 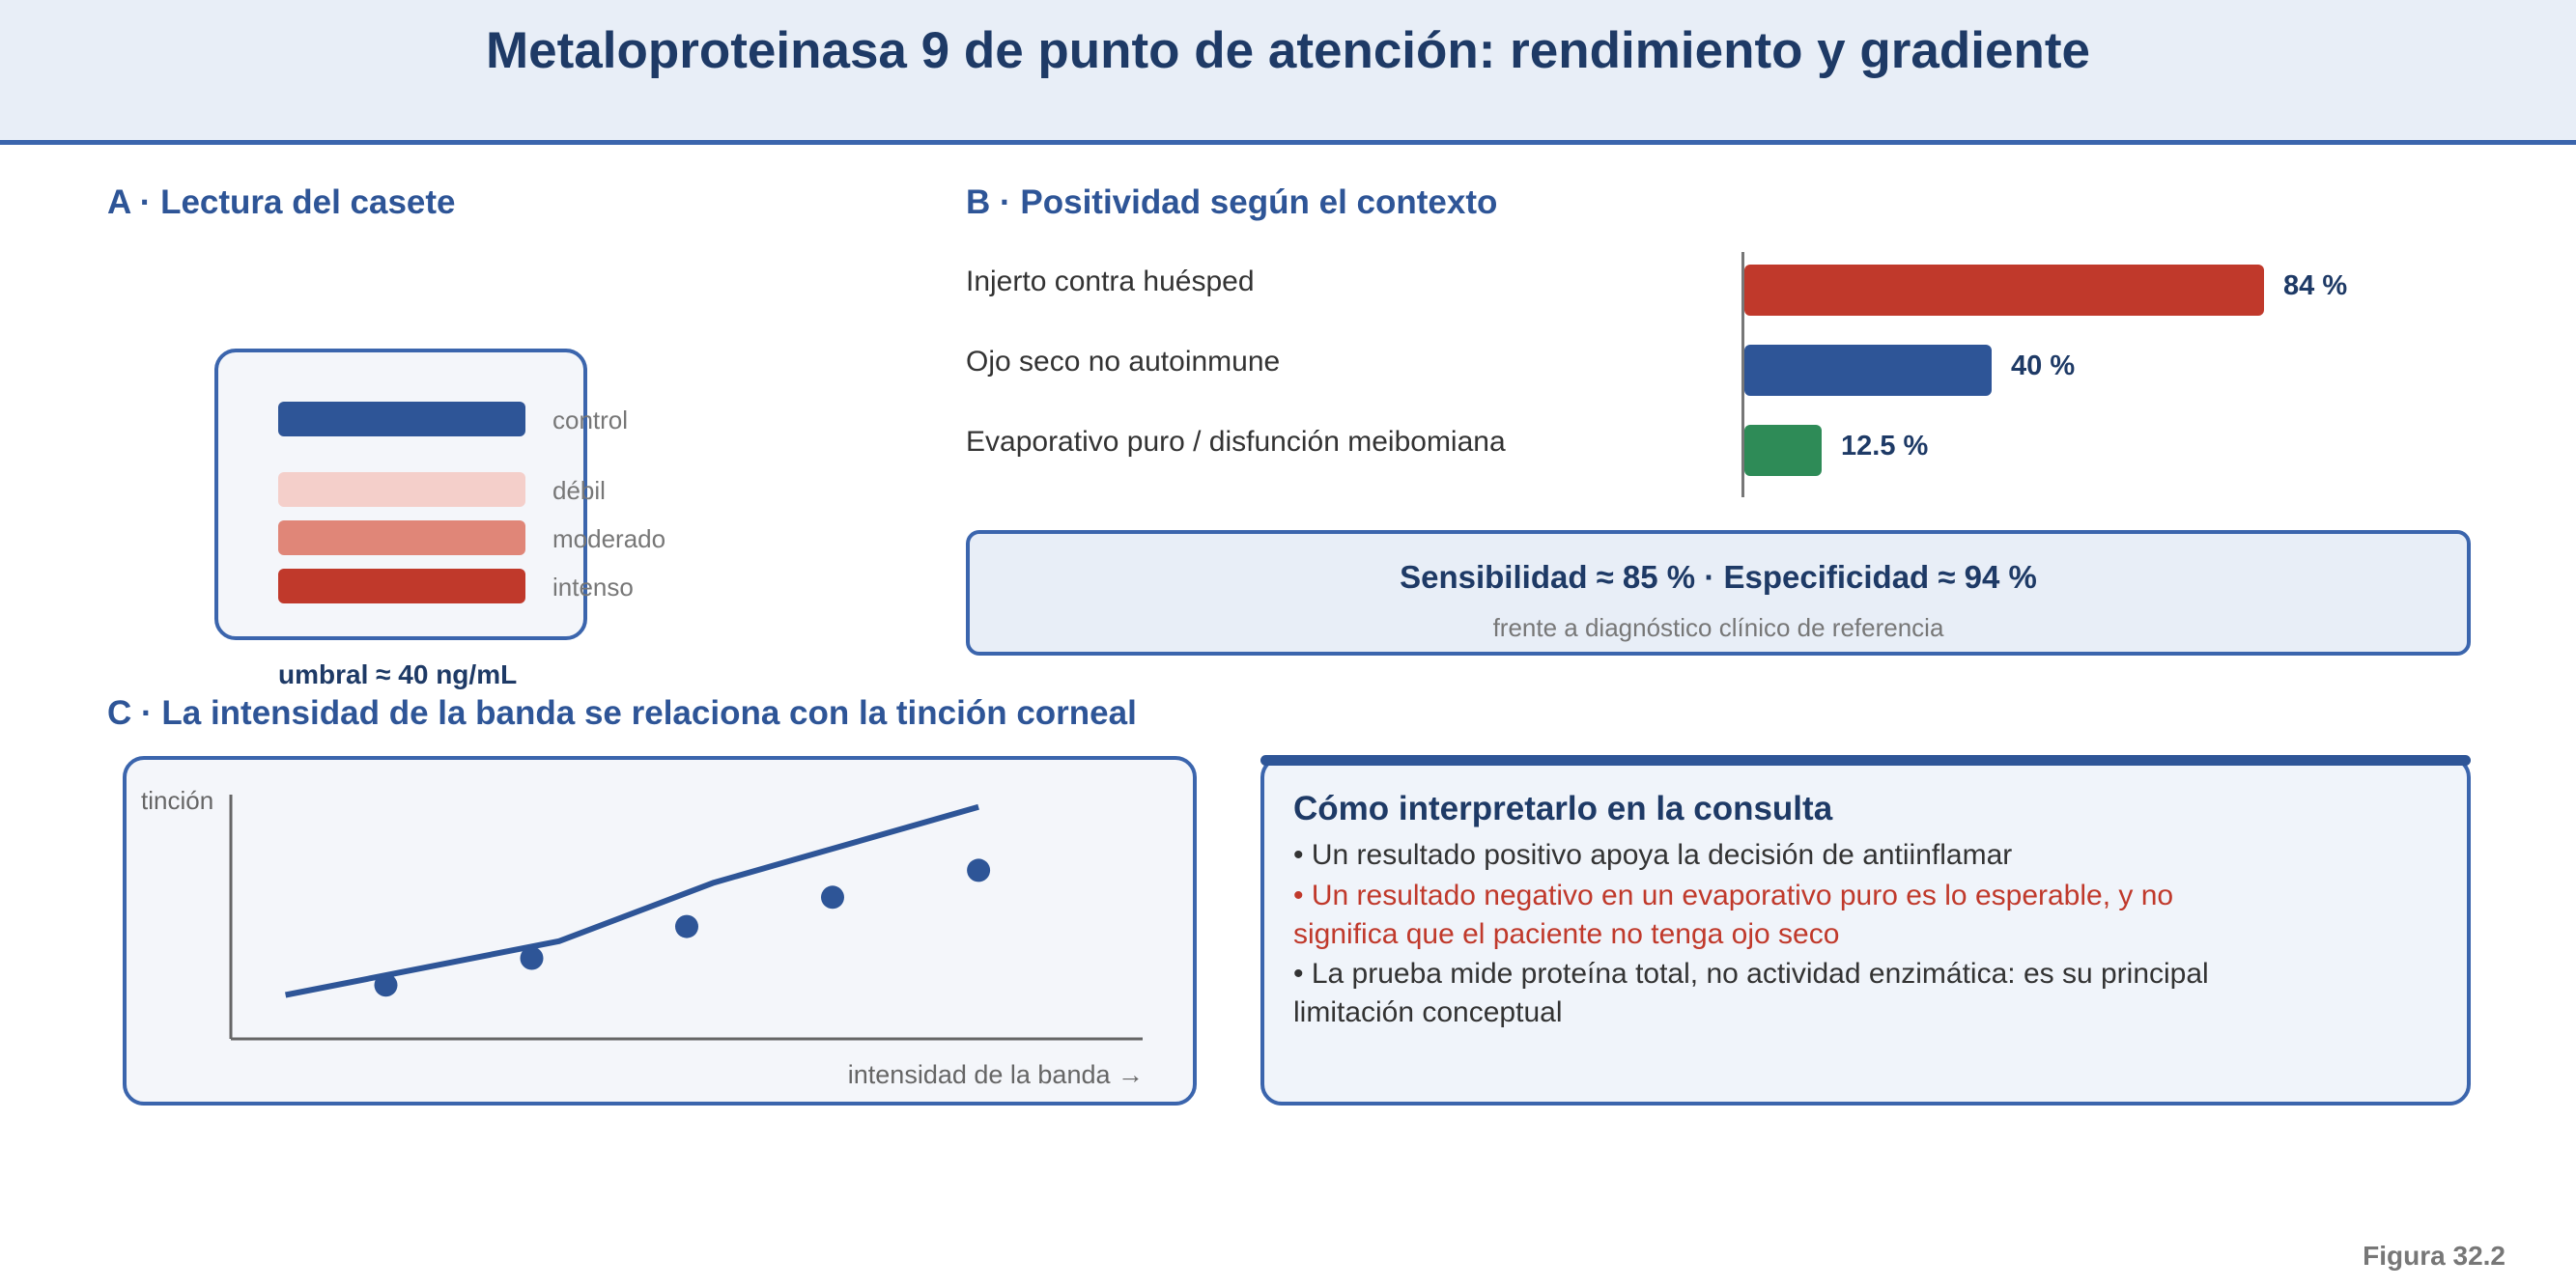 What do you see at coordinates (2315, 286) in the screenshot?
I see `bar-value-gvhd: 84 %` at bounding box center [2315, 286].